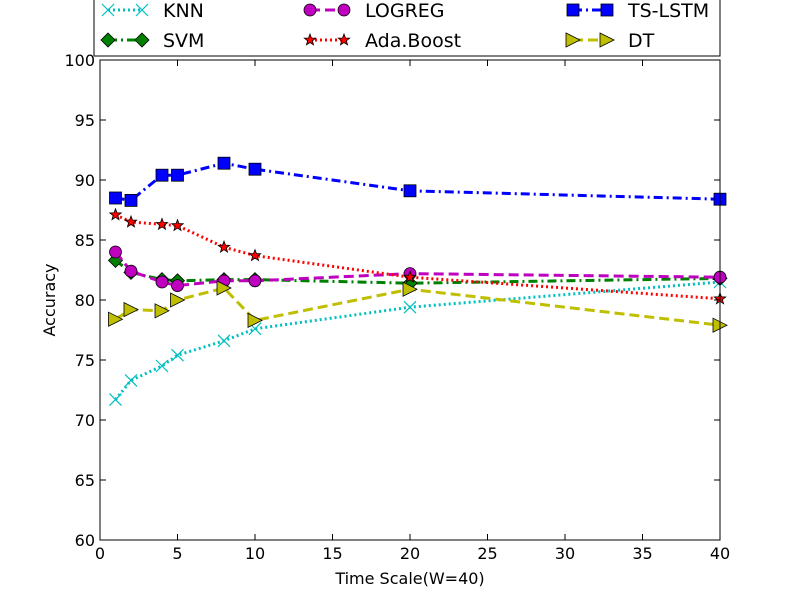 This screenshot has height=600, width=800. I want to click on legend-box, so click(407, 28).